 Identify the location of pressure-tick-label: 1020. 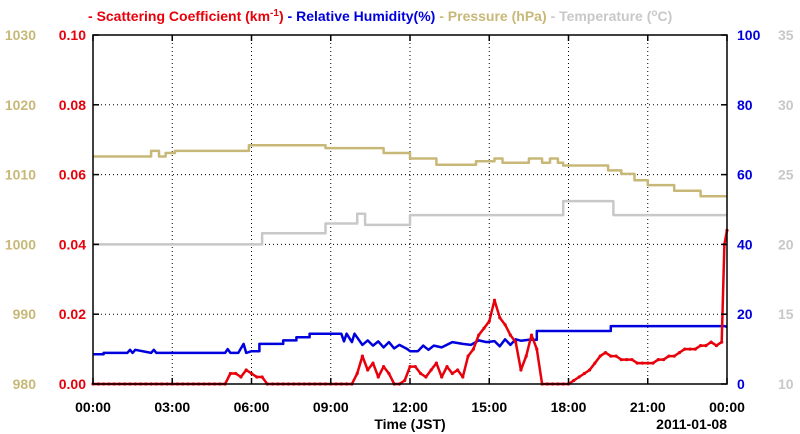
(20, 105).